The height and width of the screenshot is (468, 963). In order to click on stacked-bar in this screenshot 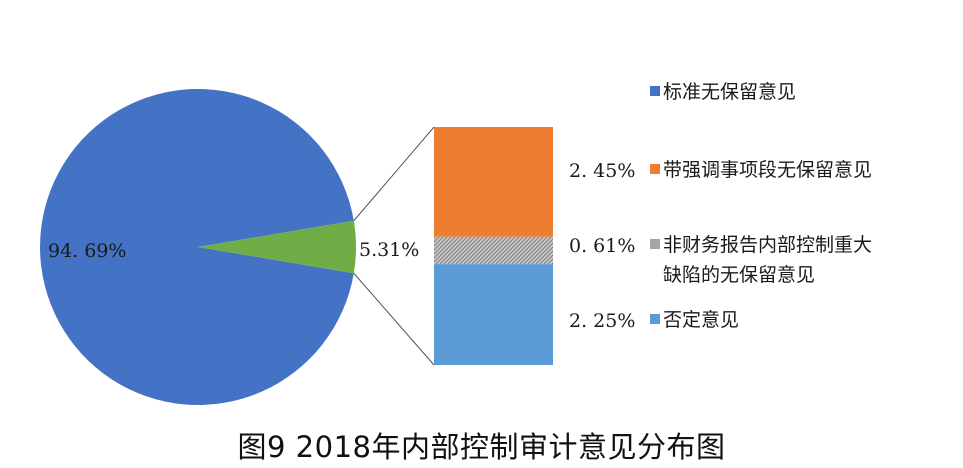, I will do `click(493, 246)`.